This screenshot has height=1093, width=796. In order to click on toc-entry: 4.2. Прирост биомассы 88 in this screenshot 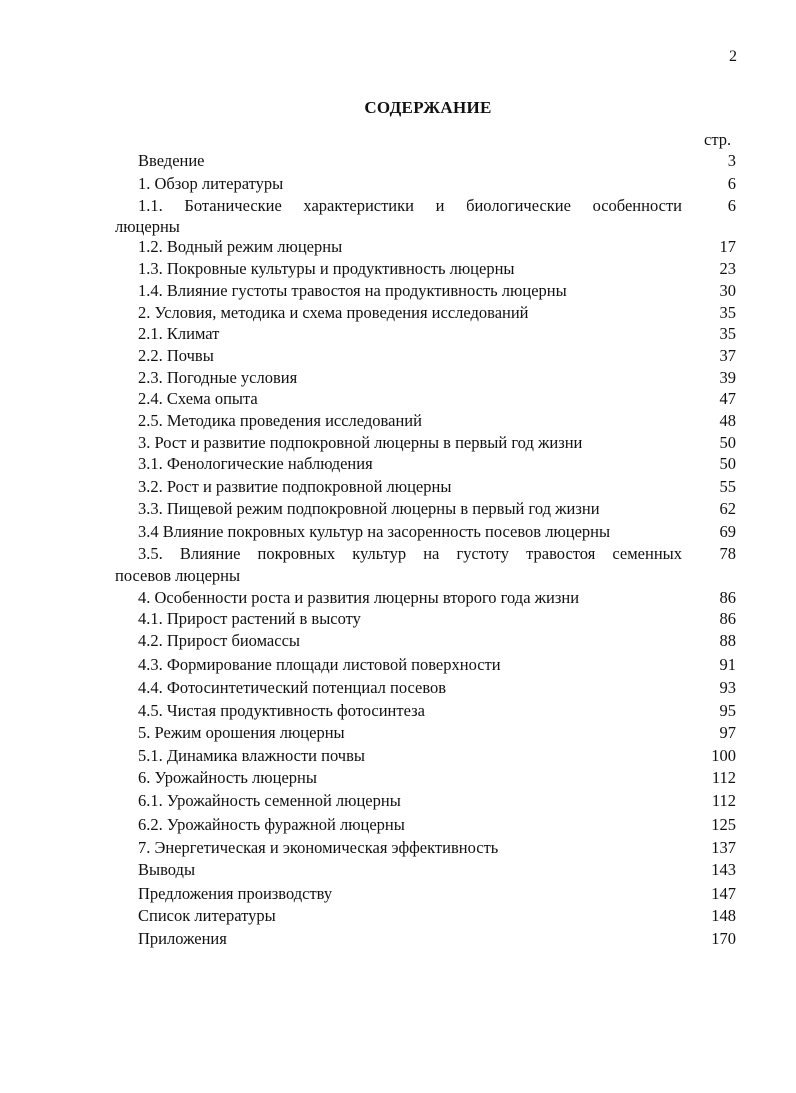, I will do `click(398, 641)`.